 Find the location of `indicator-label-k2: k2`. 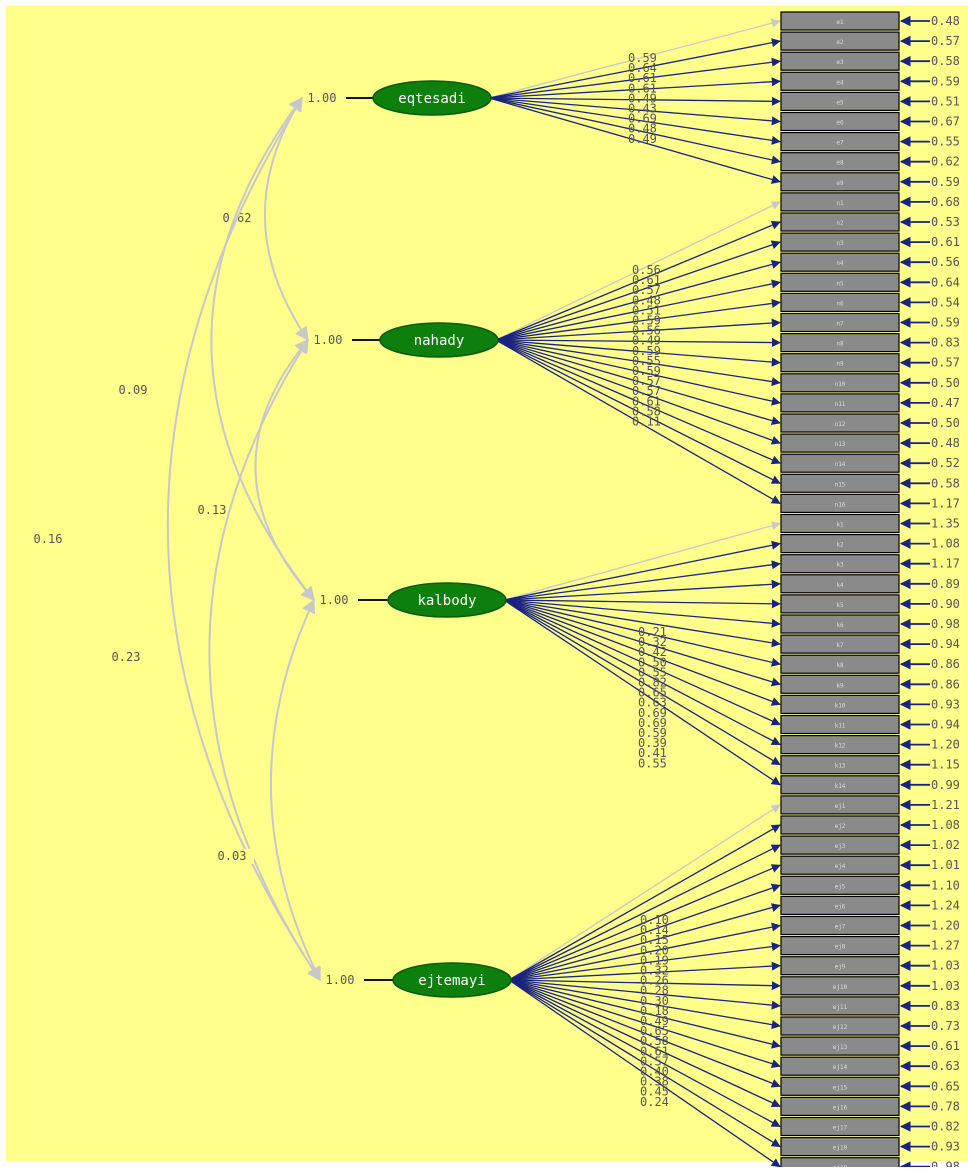

indicator-label-k2: k2 is located at coordinates (840, 545).